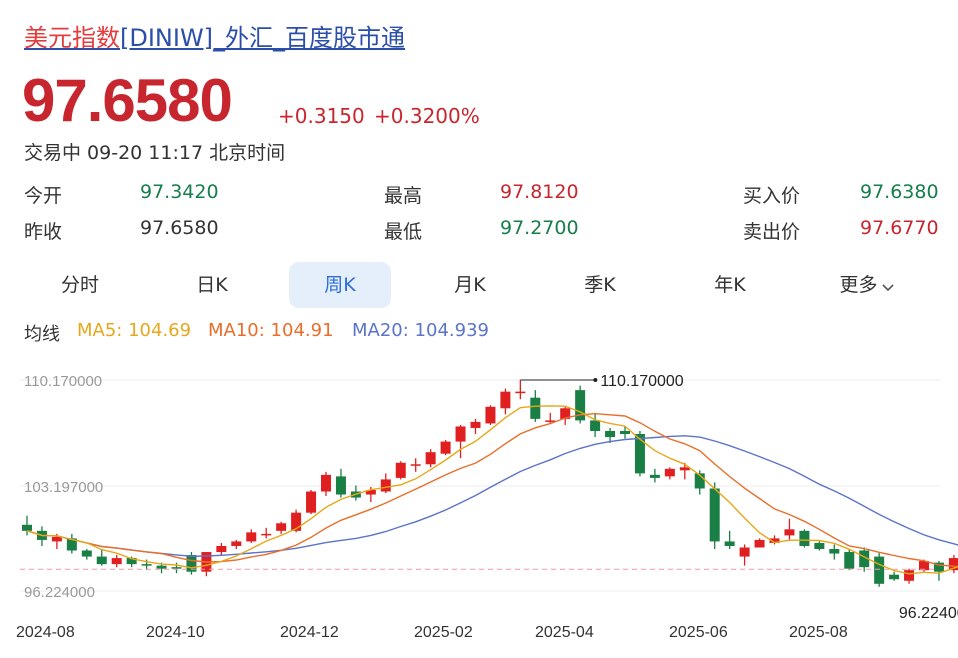  Describe the element at coordinates (72, 38) in the screenshot. I see `title-name: 美元指数` at that location.